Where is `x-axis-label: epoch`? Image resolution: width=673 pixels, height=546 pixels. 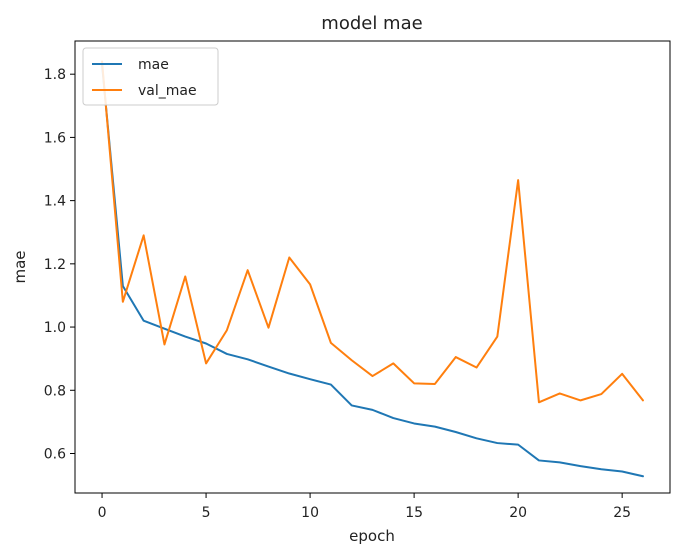
x-axis-label: epoch is located at coordinates (372, 536).